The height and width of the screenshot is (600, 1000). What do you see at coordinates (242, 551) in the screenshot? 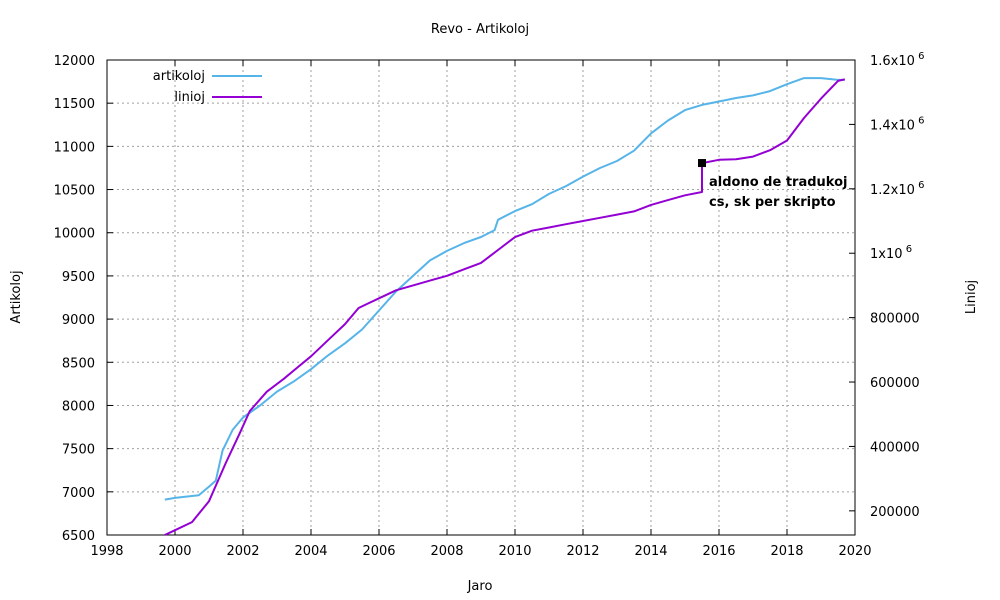
I see `x-tick-label: 2002` at bounding box center [242, 551].